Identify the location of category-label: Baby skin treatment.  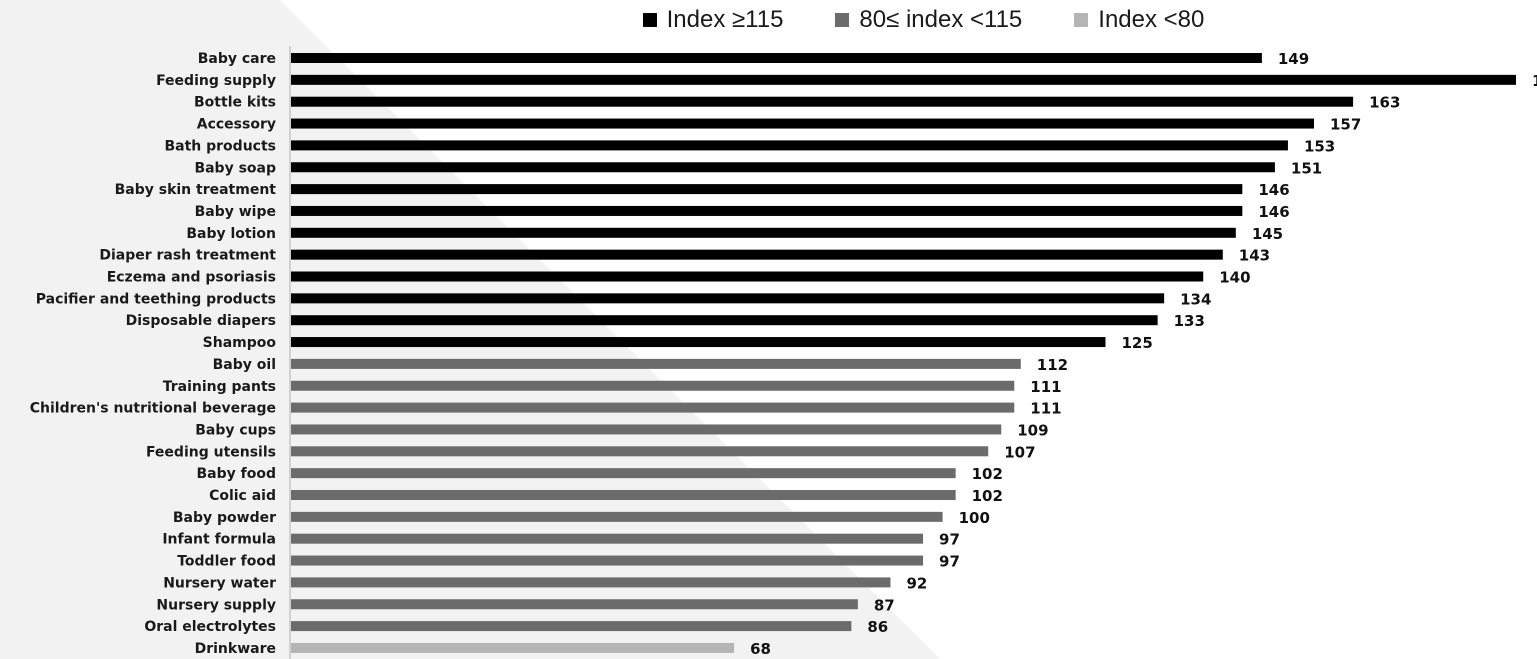
(196, 190).